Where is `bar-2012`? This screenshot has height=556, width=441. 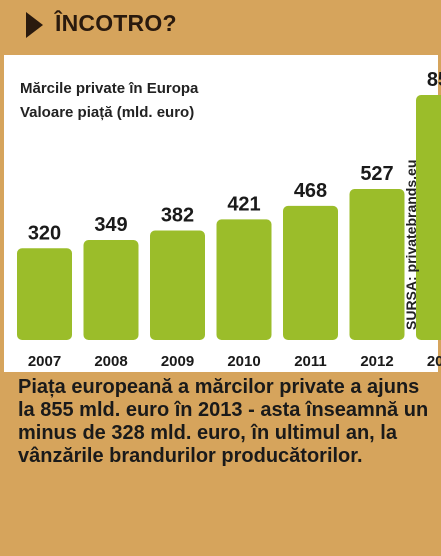 bar-2012 is located at coordinates (377, 264).